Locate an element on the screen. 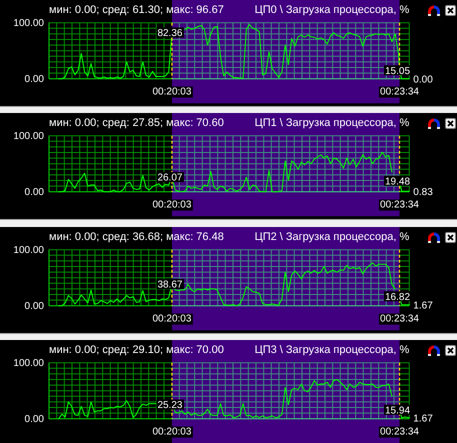 Image resolution: width=457 pixels, height=443 pixels. annotation: 0.83 is located at coordinates (423, 192).